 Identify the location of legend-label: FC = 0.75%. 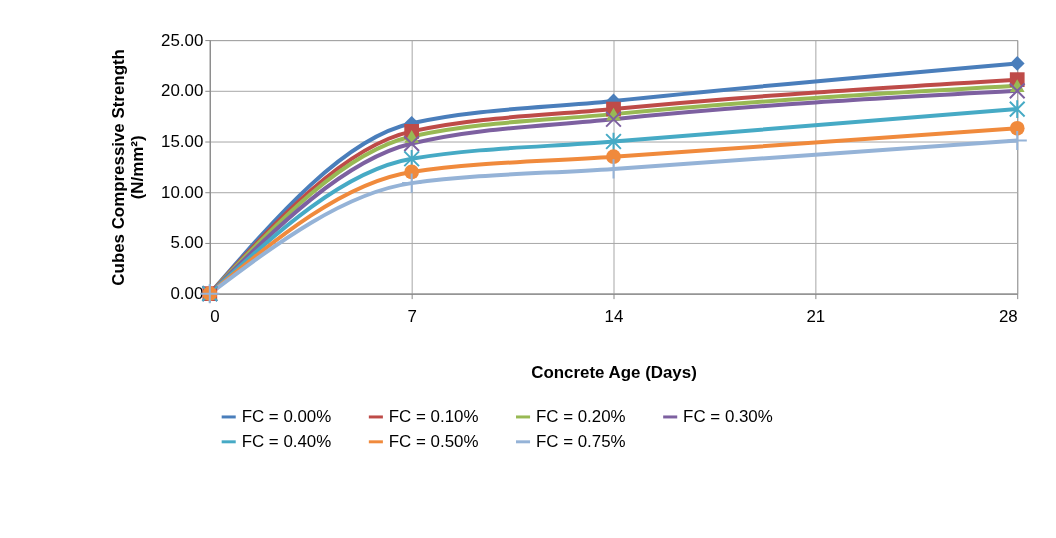
(580, 441).